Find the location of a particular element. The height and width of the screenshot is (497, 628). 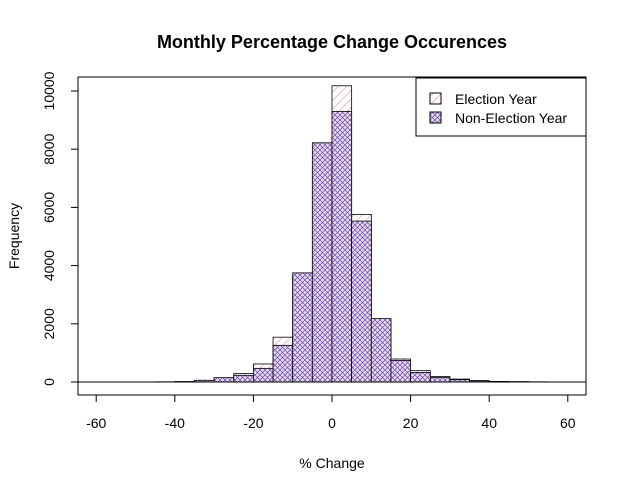

legend-swatch-election-year is located at coordinates (435, 98).